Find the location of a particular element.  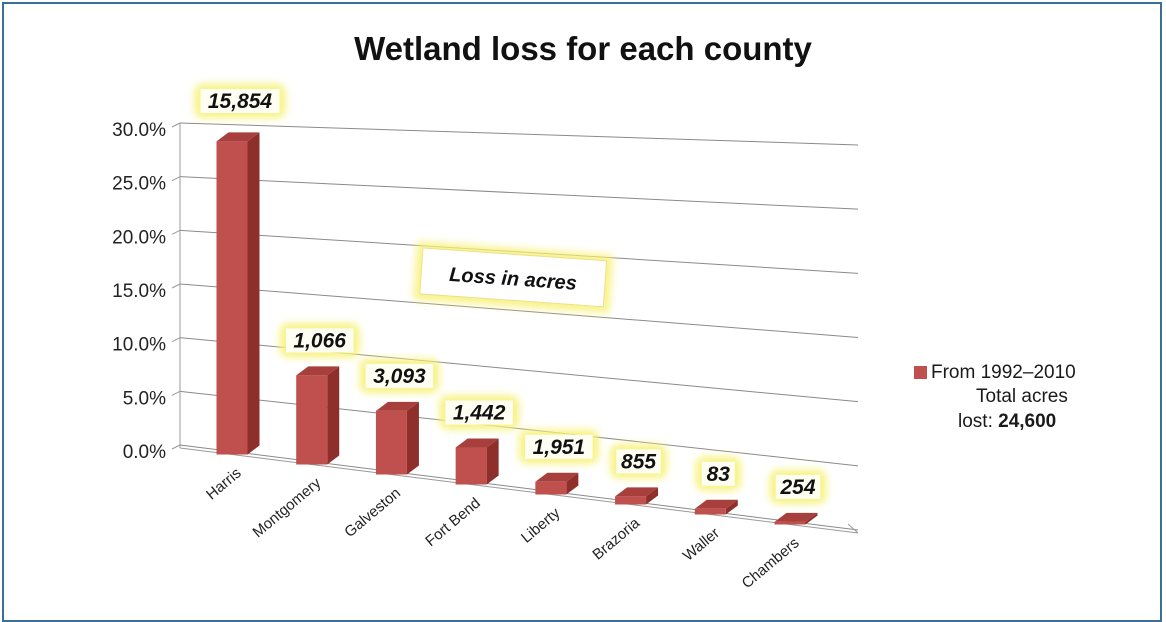

y-tick-label: 30.0% is located at coordinates (139, 130).